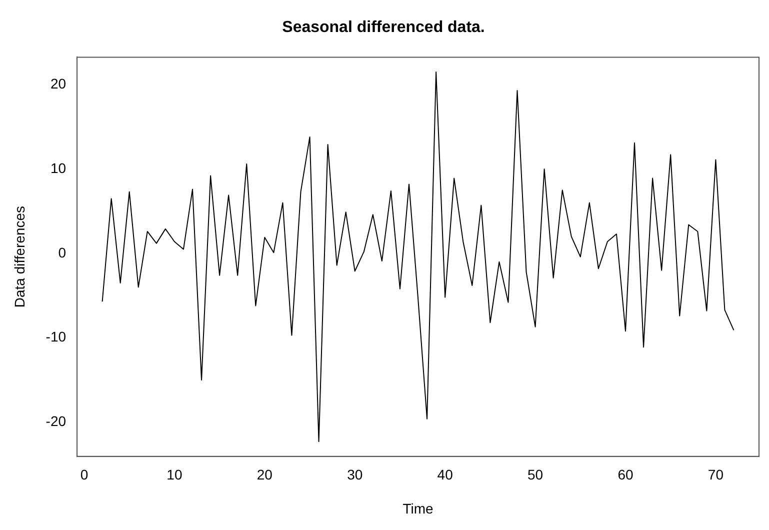  What do you see at coordinates (445, 474) in the screenshot?
I see `x-tick-label: 40` at bounding box center [445, 474].